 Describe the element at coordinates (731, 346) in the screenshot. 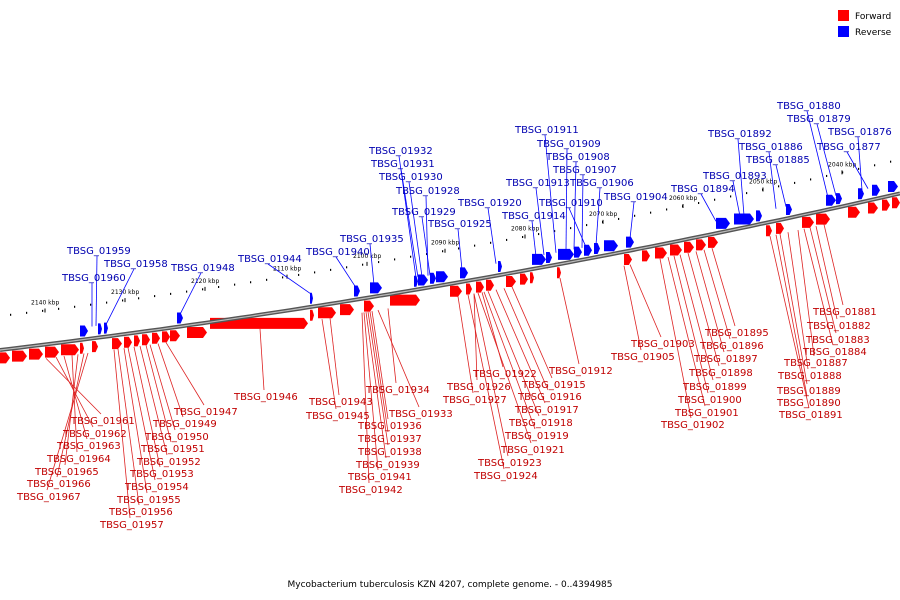

I see `forward-gene-label: TBSG_01896` at that location.